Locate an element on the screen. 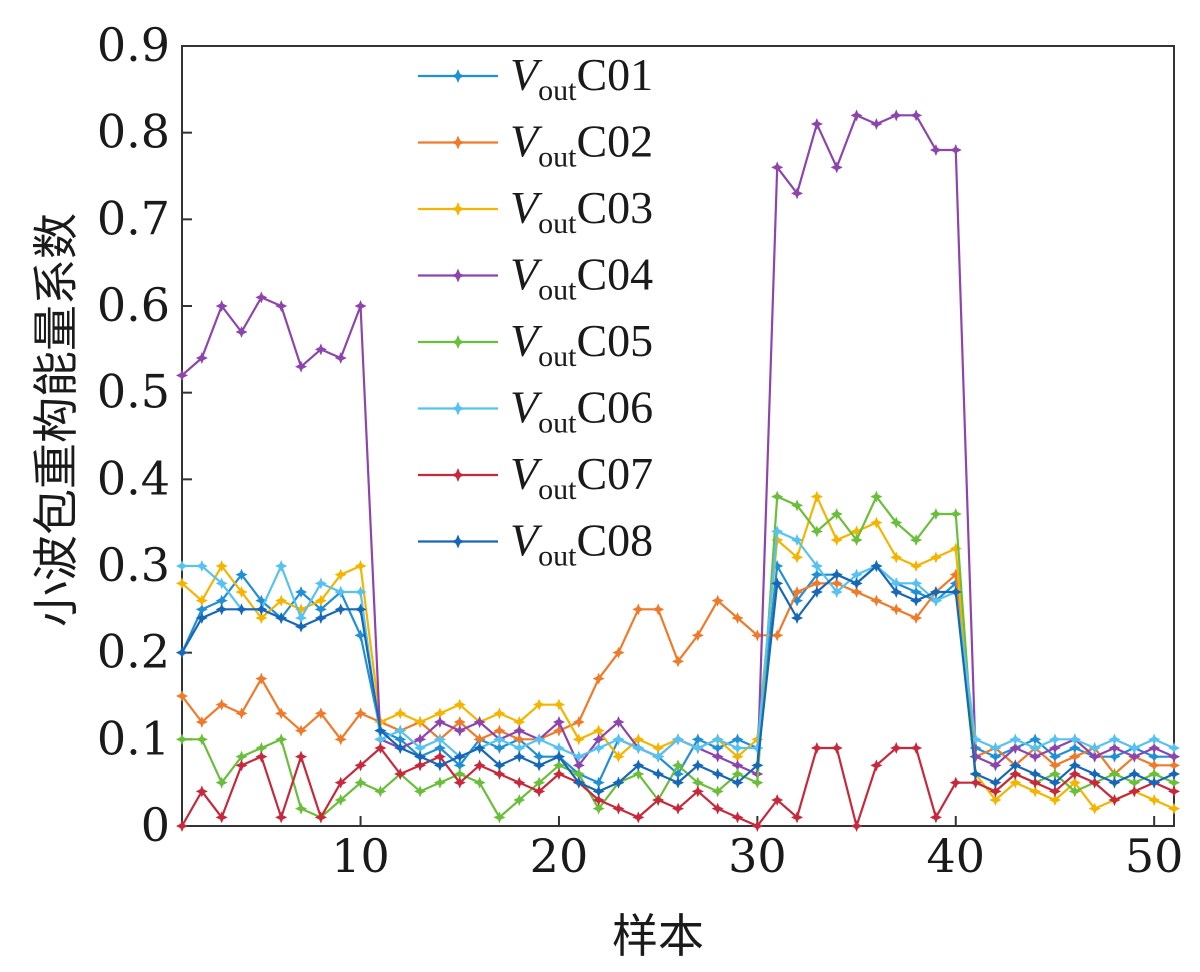 This screenshot has height=972, width=1200. x-tick-label: 20 is located at coordinates (559, 856).